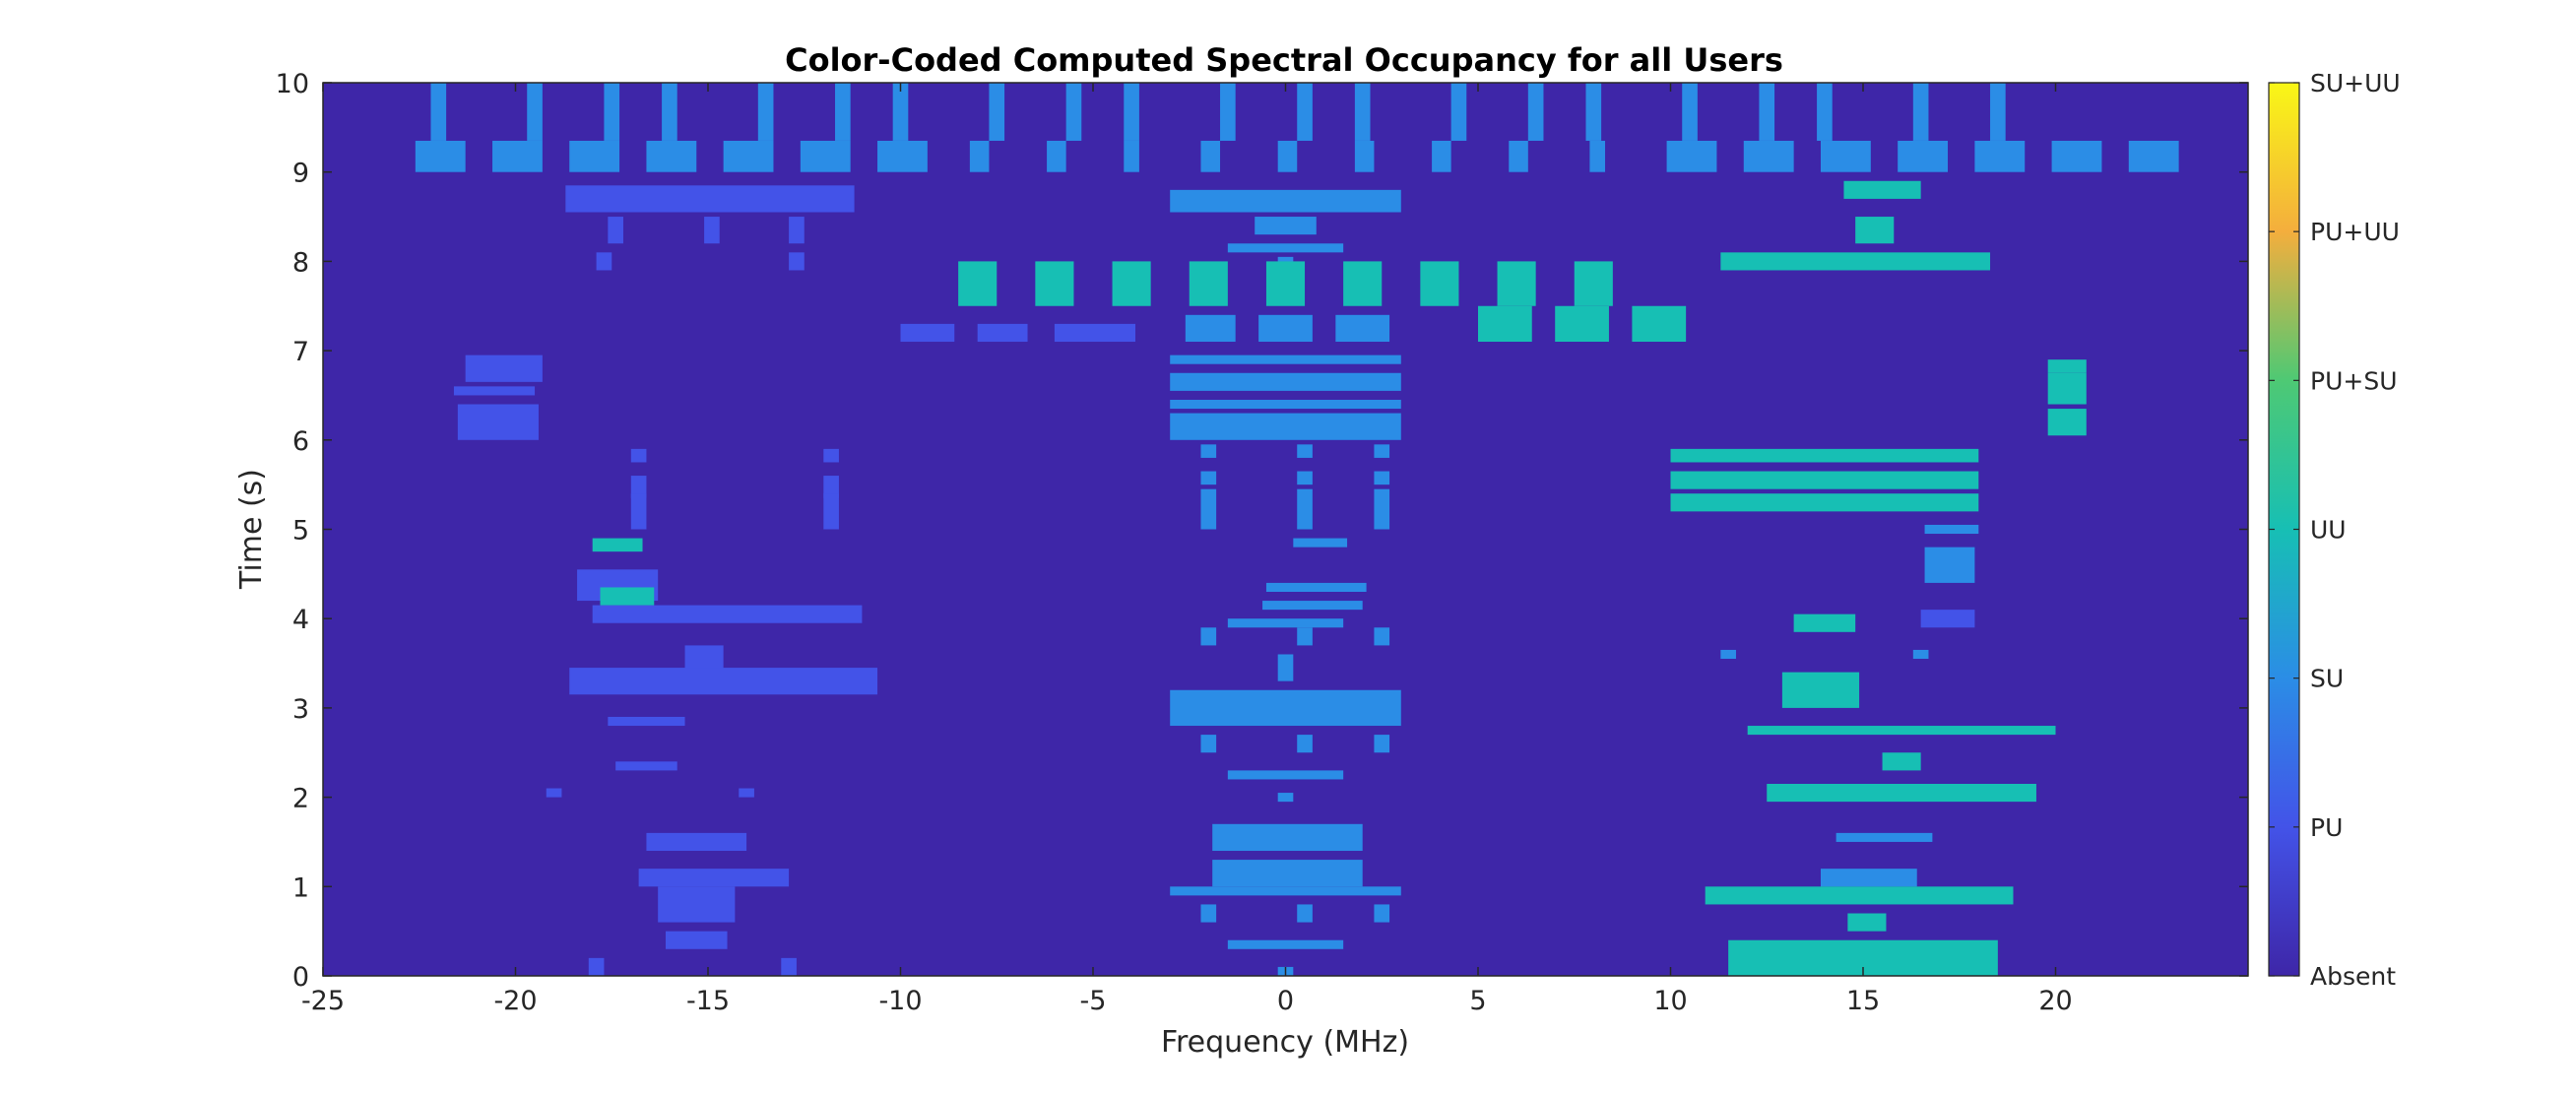  Describe the element at coordinates (2335, 530) in the screenshot. I see `colorbar-ticks: Absent PU SU UU PU+SU PU+UU SU+UU` at that location.